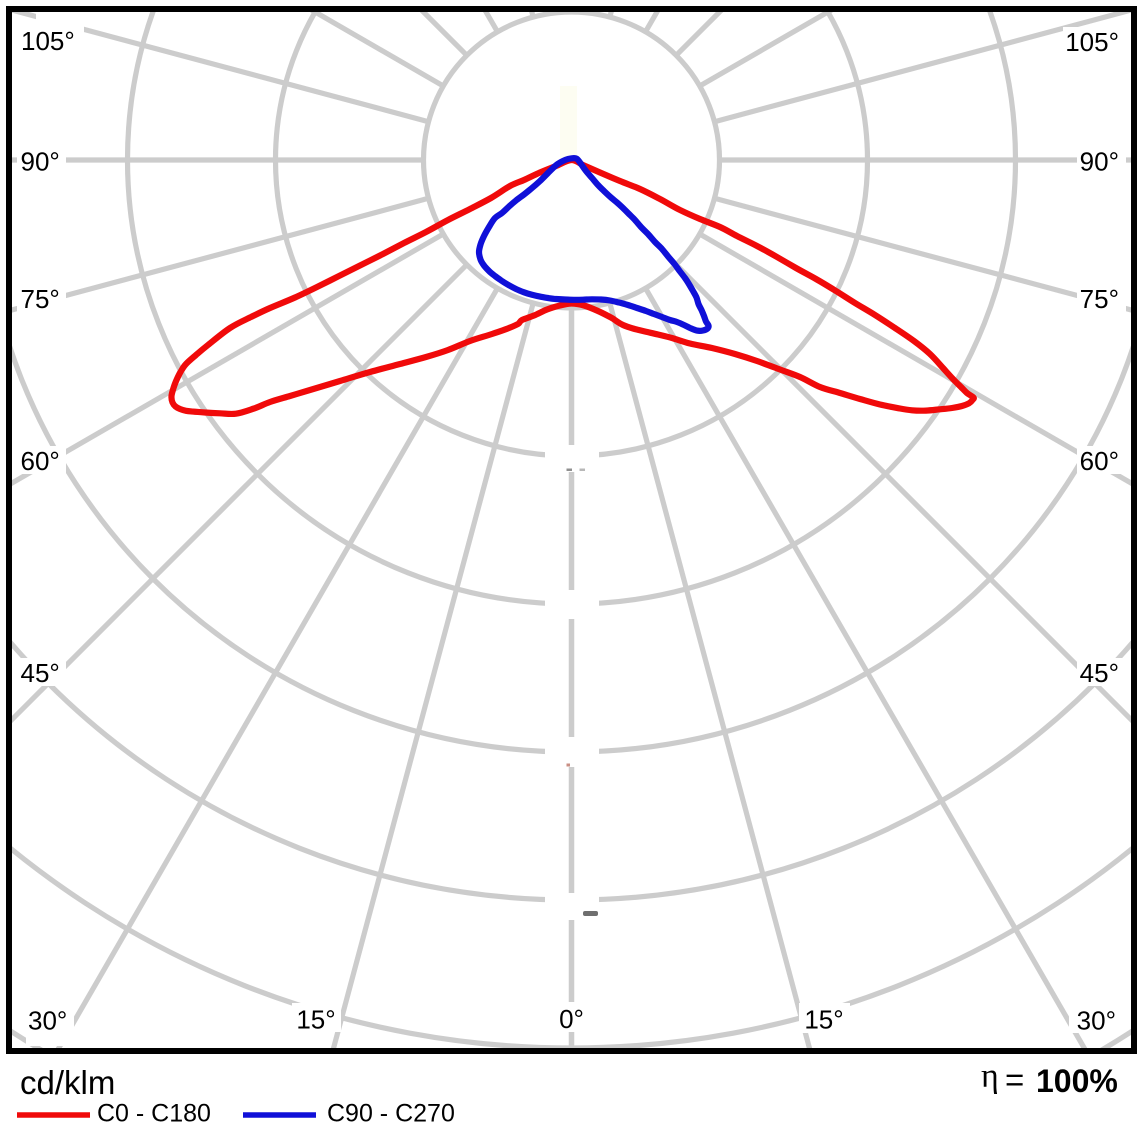 The width and height of the screenshot is (1143, 1148). I want to click on svg-text: 100%, so click(1077, 1081).